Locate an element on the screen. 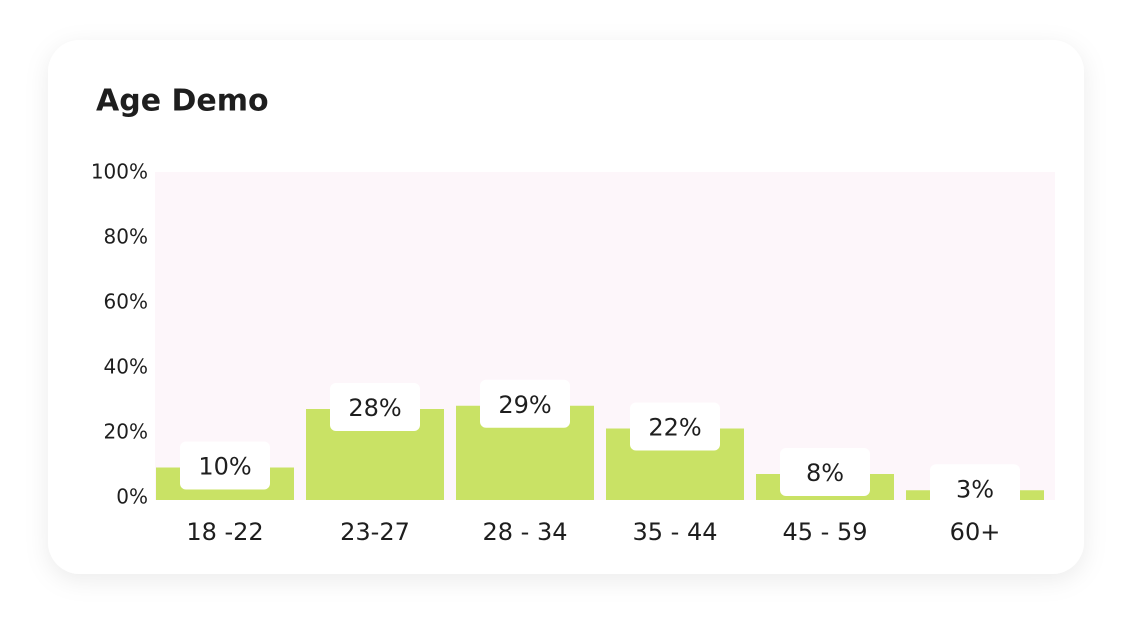  x-tick-label: 60+ is located at coordinates (975, 532).